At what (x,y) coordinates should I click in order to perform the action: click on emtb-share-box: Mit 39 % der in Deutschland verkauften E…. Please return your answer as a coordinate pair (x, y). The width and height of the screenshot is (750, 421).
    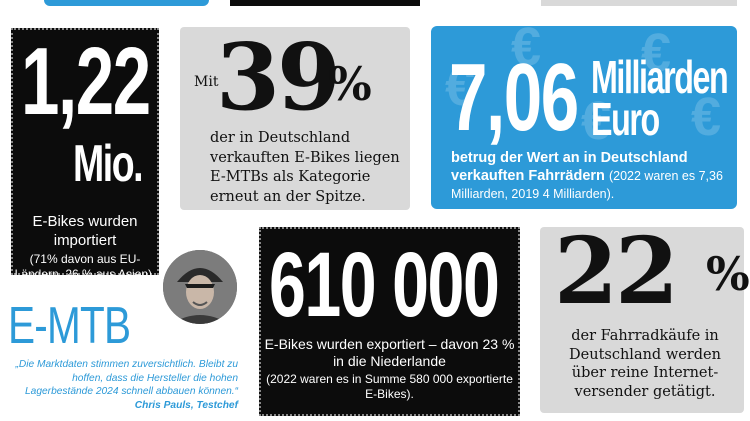
    Looking at the image, I should click on (295, 118).